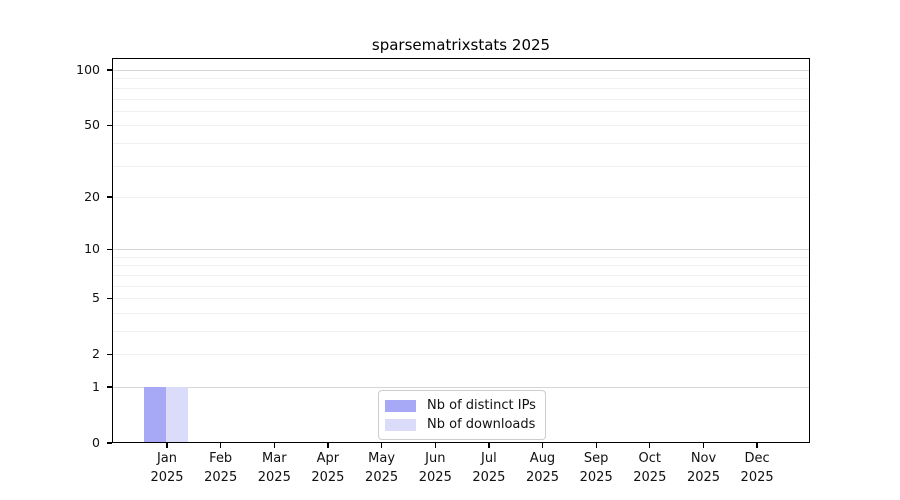  I want to click on bar-downloads-jan, so click(177, 415).